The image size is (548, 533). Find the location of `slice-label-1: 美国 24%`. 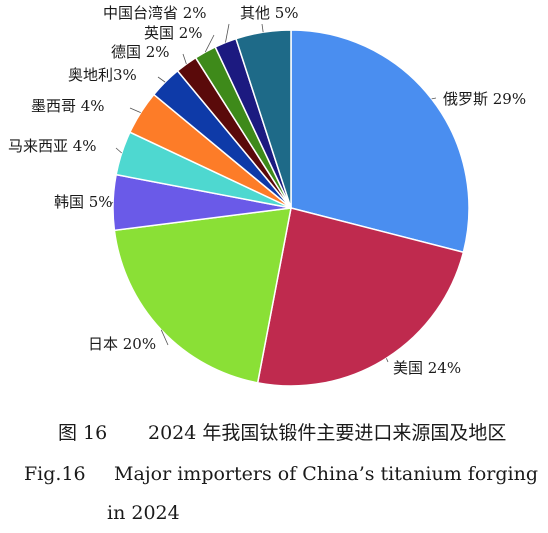

slice-label-1: 美国 24% is located at coordinates (427, 368).